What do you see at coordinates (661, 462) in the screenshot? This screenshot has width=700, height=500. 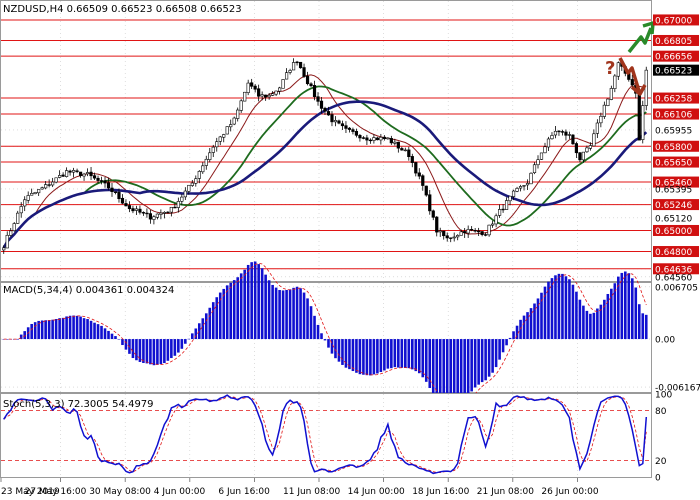 I see `stochastic-tick-label: 20` at bounding box center [661, 462].